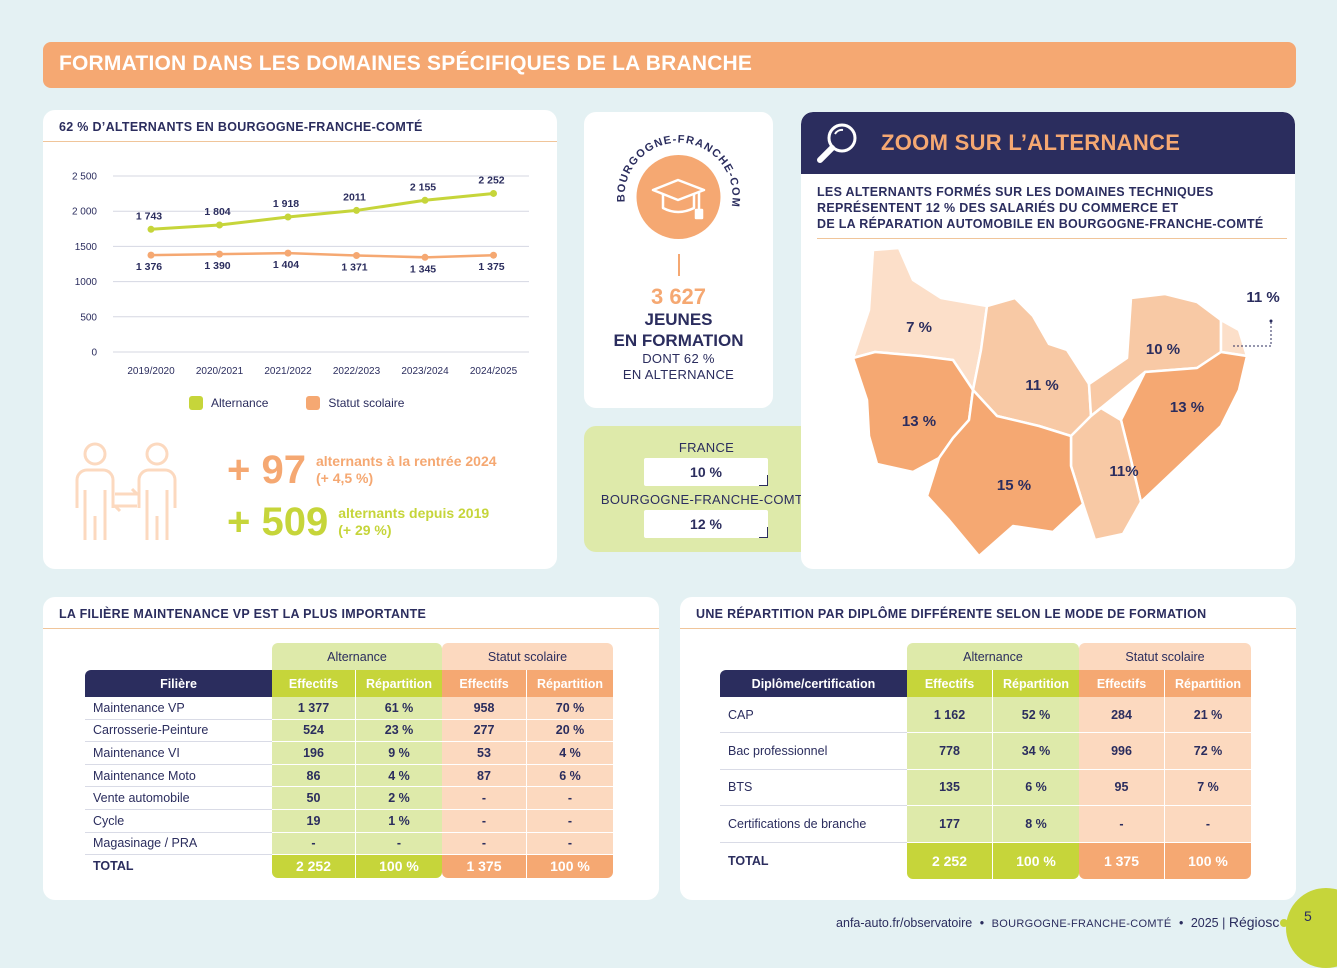 This screenshot has height=968, width=1337. What do you see at coordinates (423, 187) in the screenshot?
I see `data-label: 2 155` at bounding box center [423, 187].